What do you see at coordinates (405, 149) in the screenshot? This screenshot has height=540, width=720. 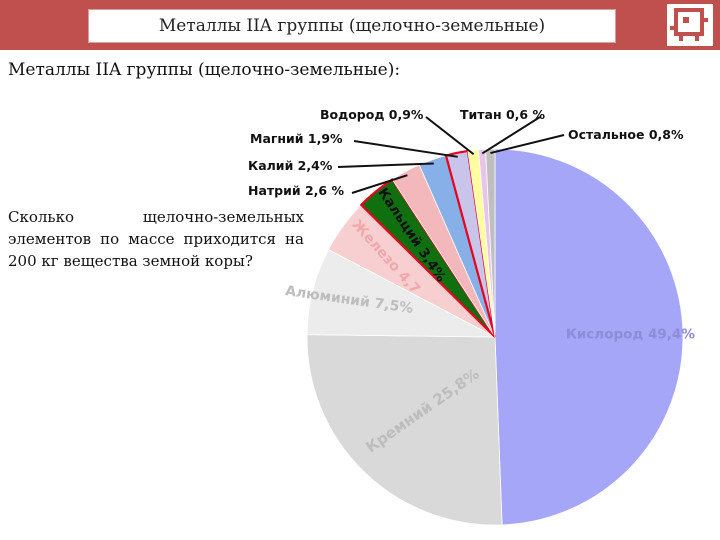 I see `leader-line-магний` at bounding box center [405, 149].